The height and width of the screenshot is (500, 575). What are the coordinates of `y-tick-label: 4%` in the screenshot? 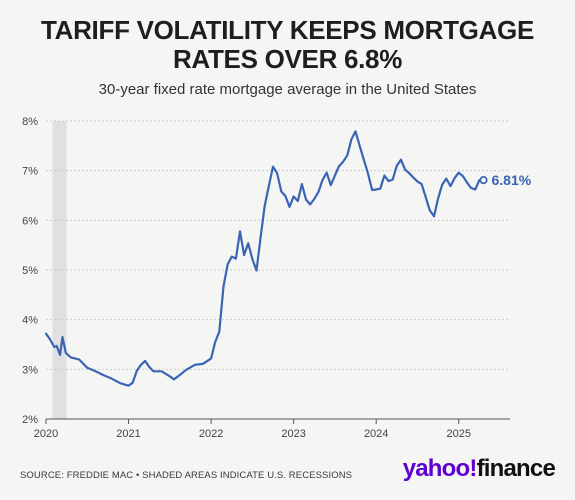 It's located at (30, 321).